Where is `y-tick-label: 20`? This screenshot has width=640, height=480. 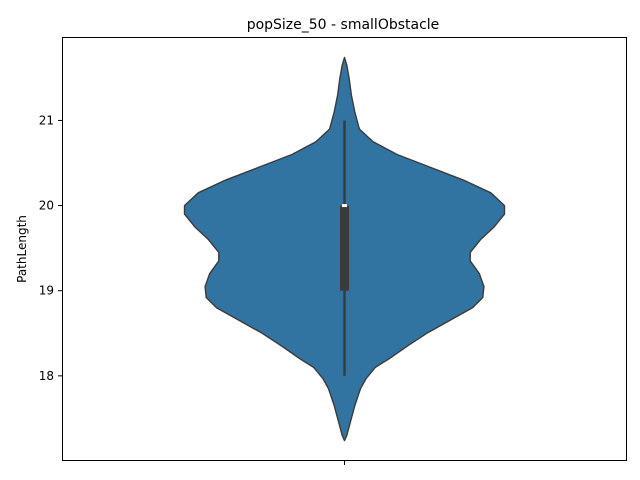
y-tick-label: 20 is located at coordinates (46, 206).